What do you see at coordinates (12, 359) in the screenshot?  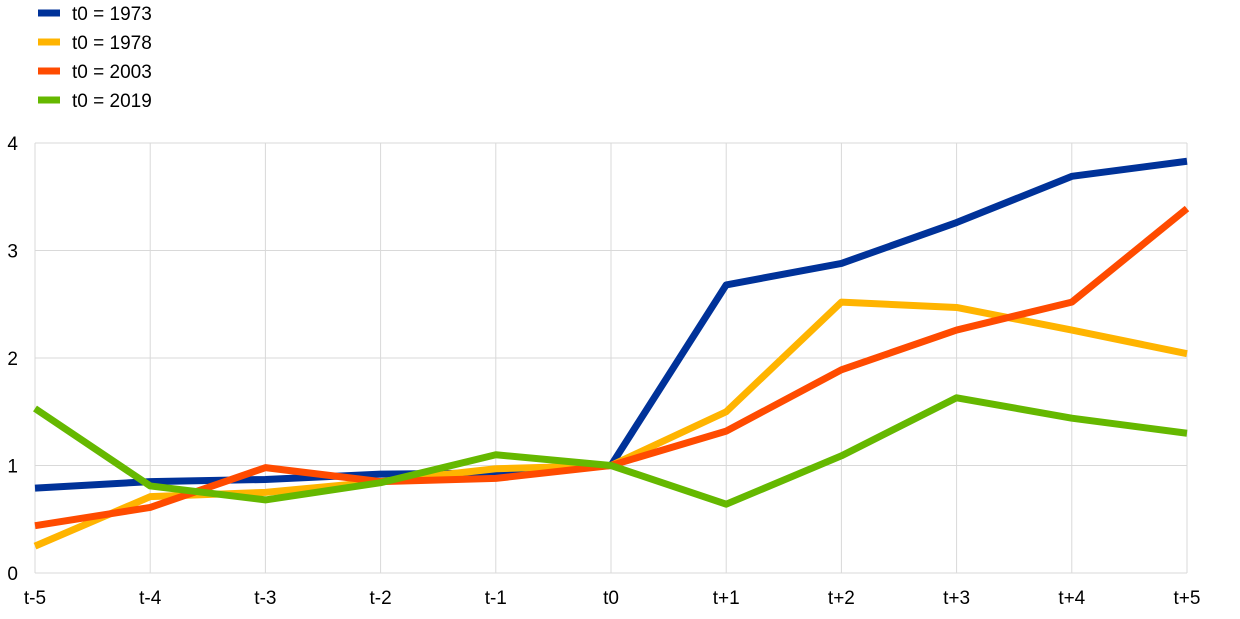 I see `y-tick-label: 2` at bounding box center [12, 359].